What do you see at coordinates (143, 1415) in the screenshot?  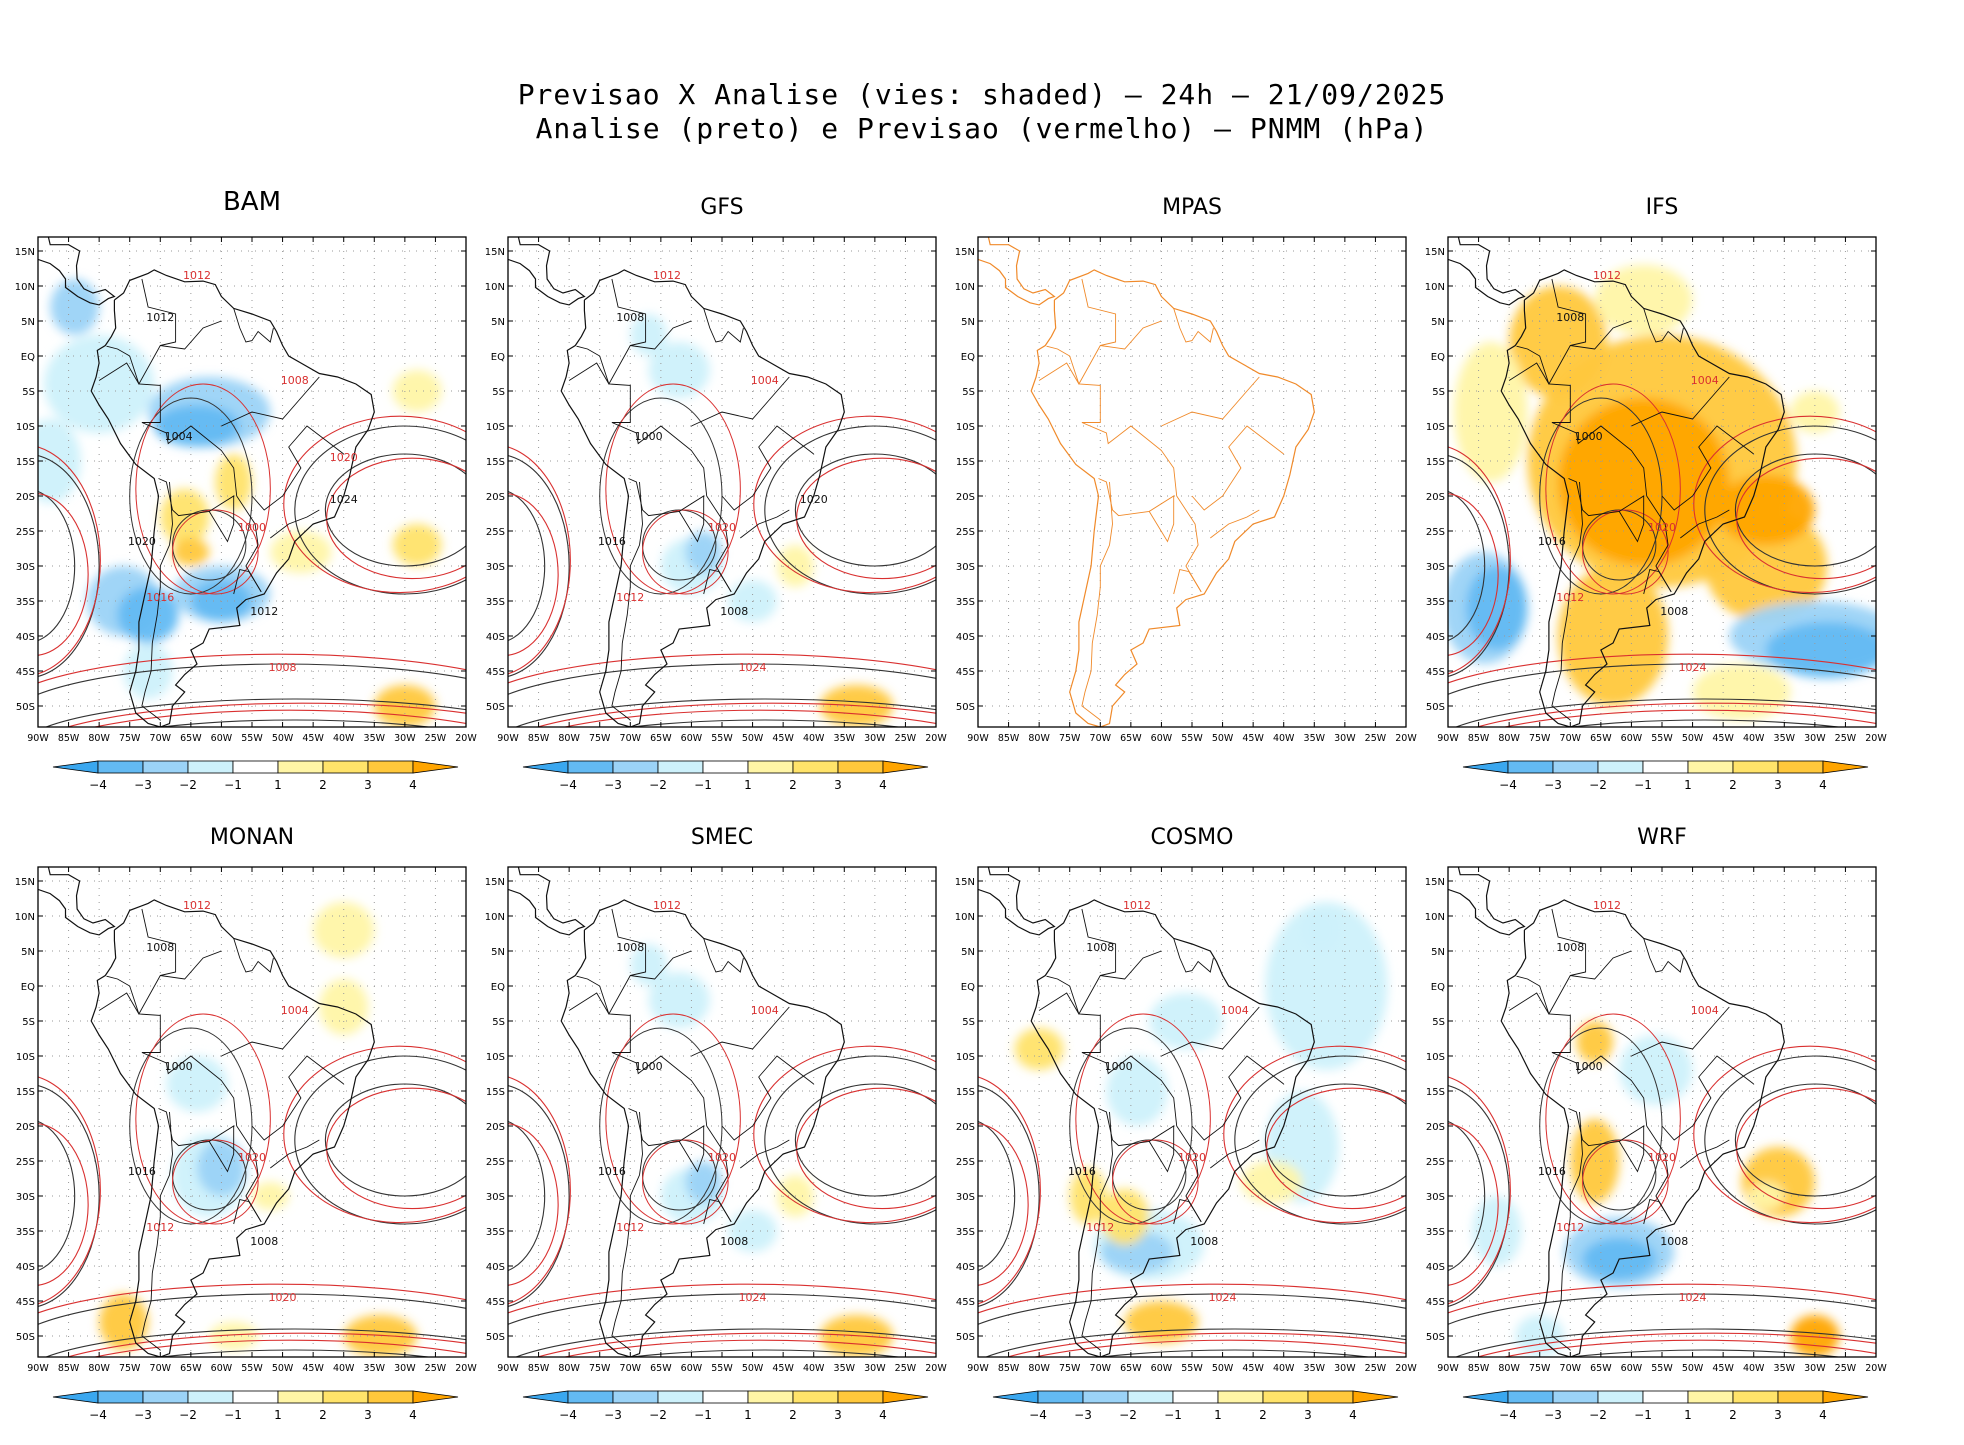 I see `colorbar-tick-label: −3` at bounding box center [143, 1415].